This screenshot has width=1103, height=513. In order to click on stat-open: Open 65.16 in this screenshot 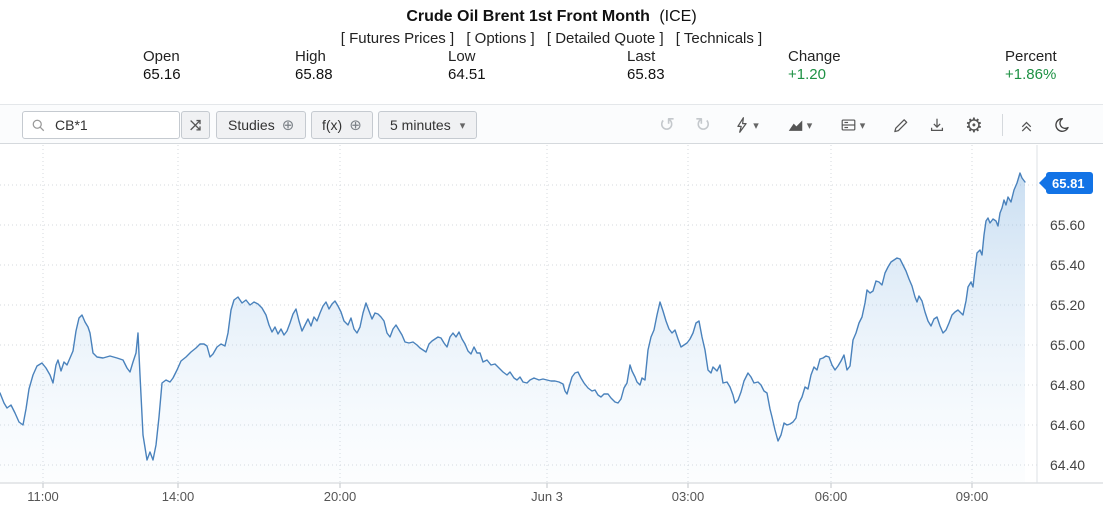, I will do `click(162, 66)`.